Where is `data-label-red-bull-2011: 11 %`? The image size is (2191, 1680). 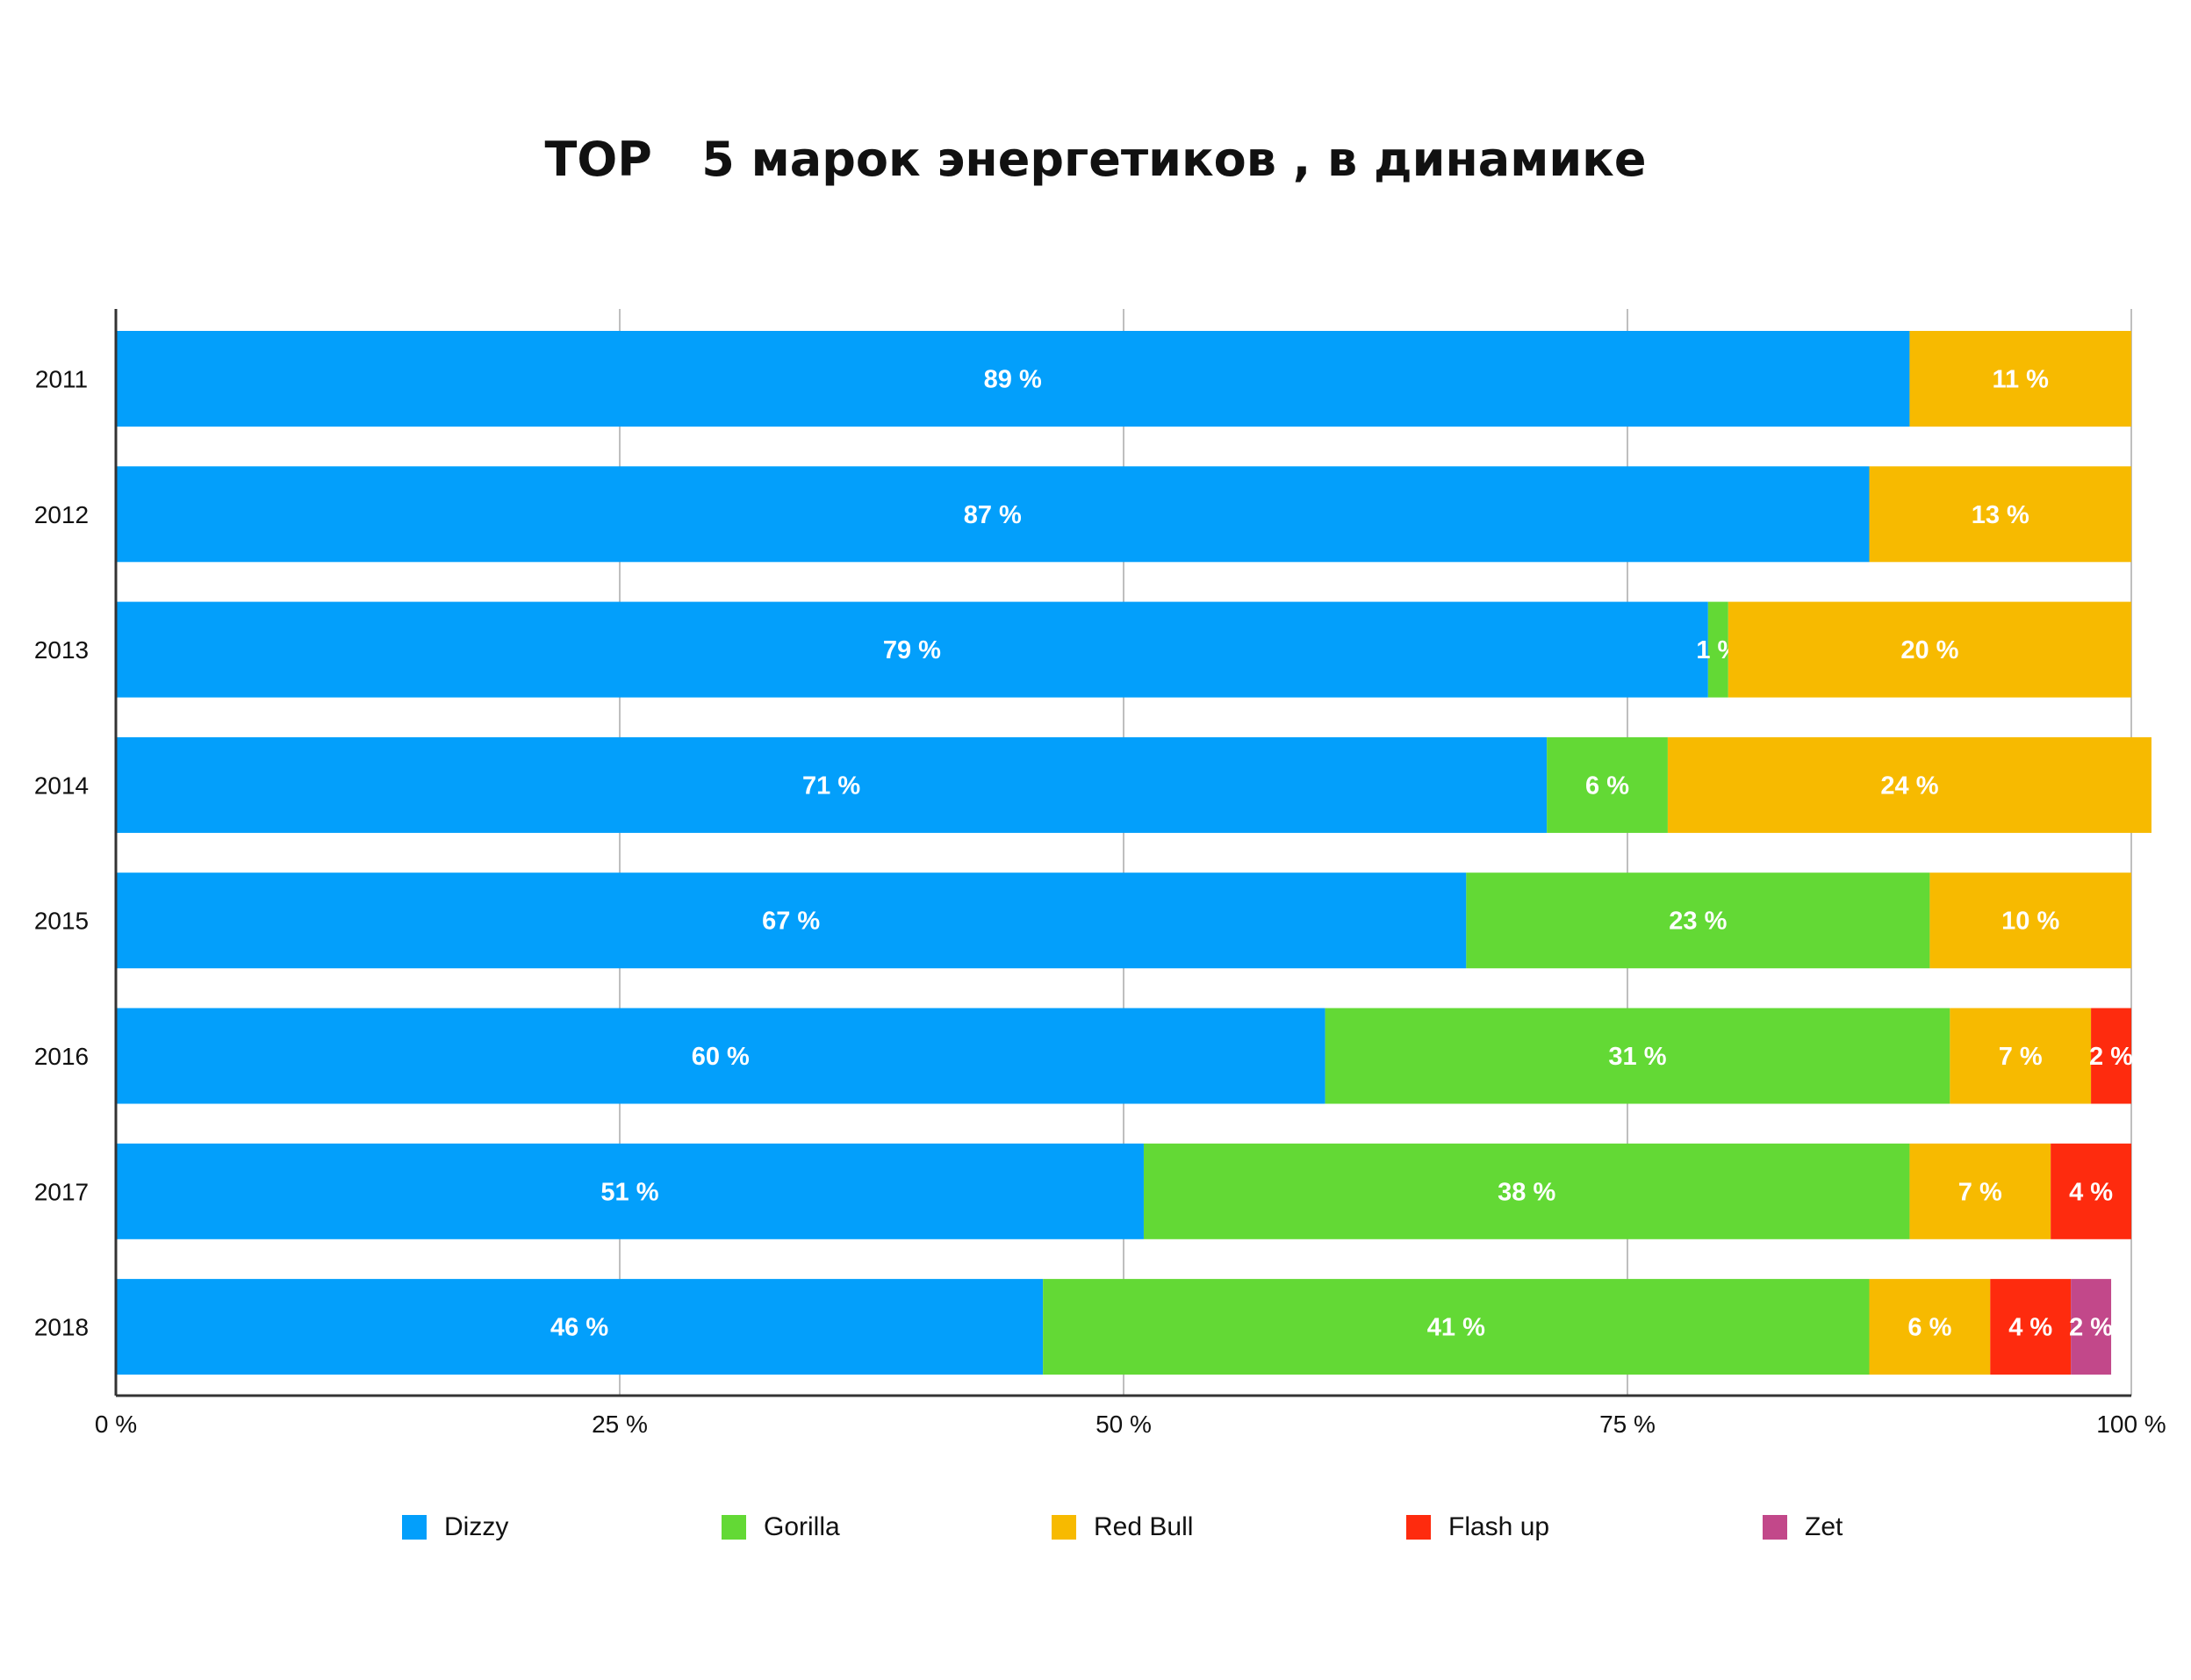 data-label-red-bull-2011: 11 % is located at coordinates (2021, 380).